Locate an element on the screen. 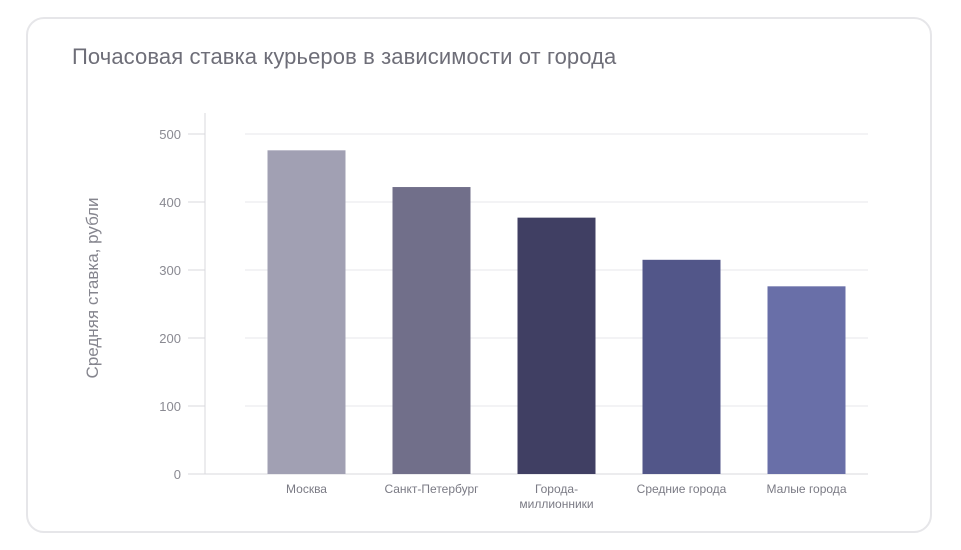  x-tick-label: Малые города is located at coordinates (807, 489).